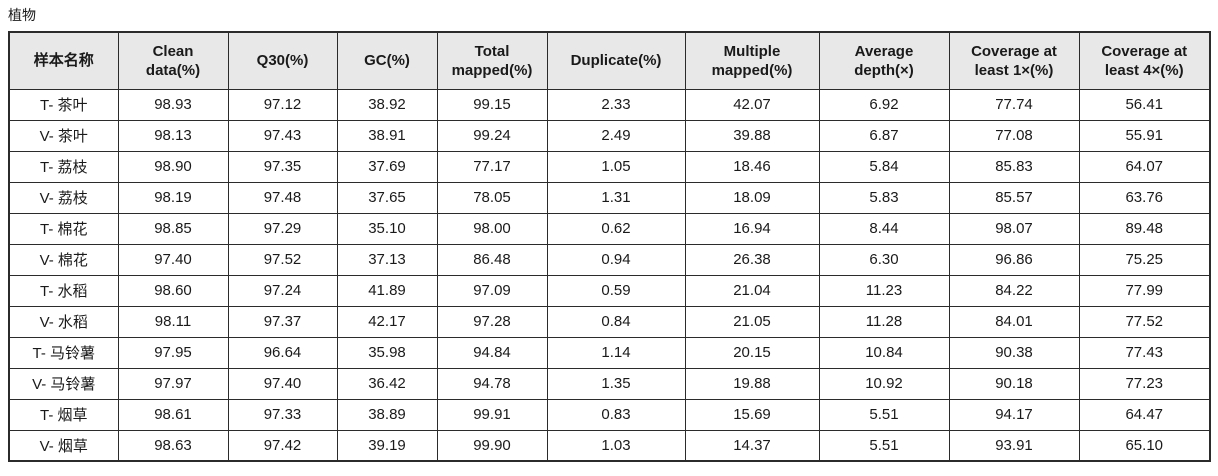 The image size is (1218, 476). What do you see at coordinates (752, 414) in the screenshot?
I see `table-cell: 15.69` at bounding box center [752, 414].